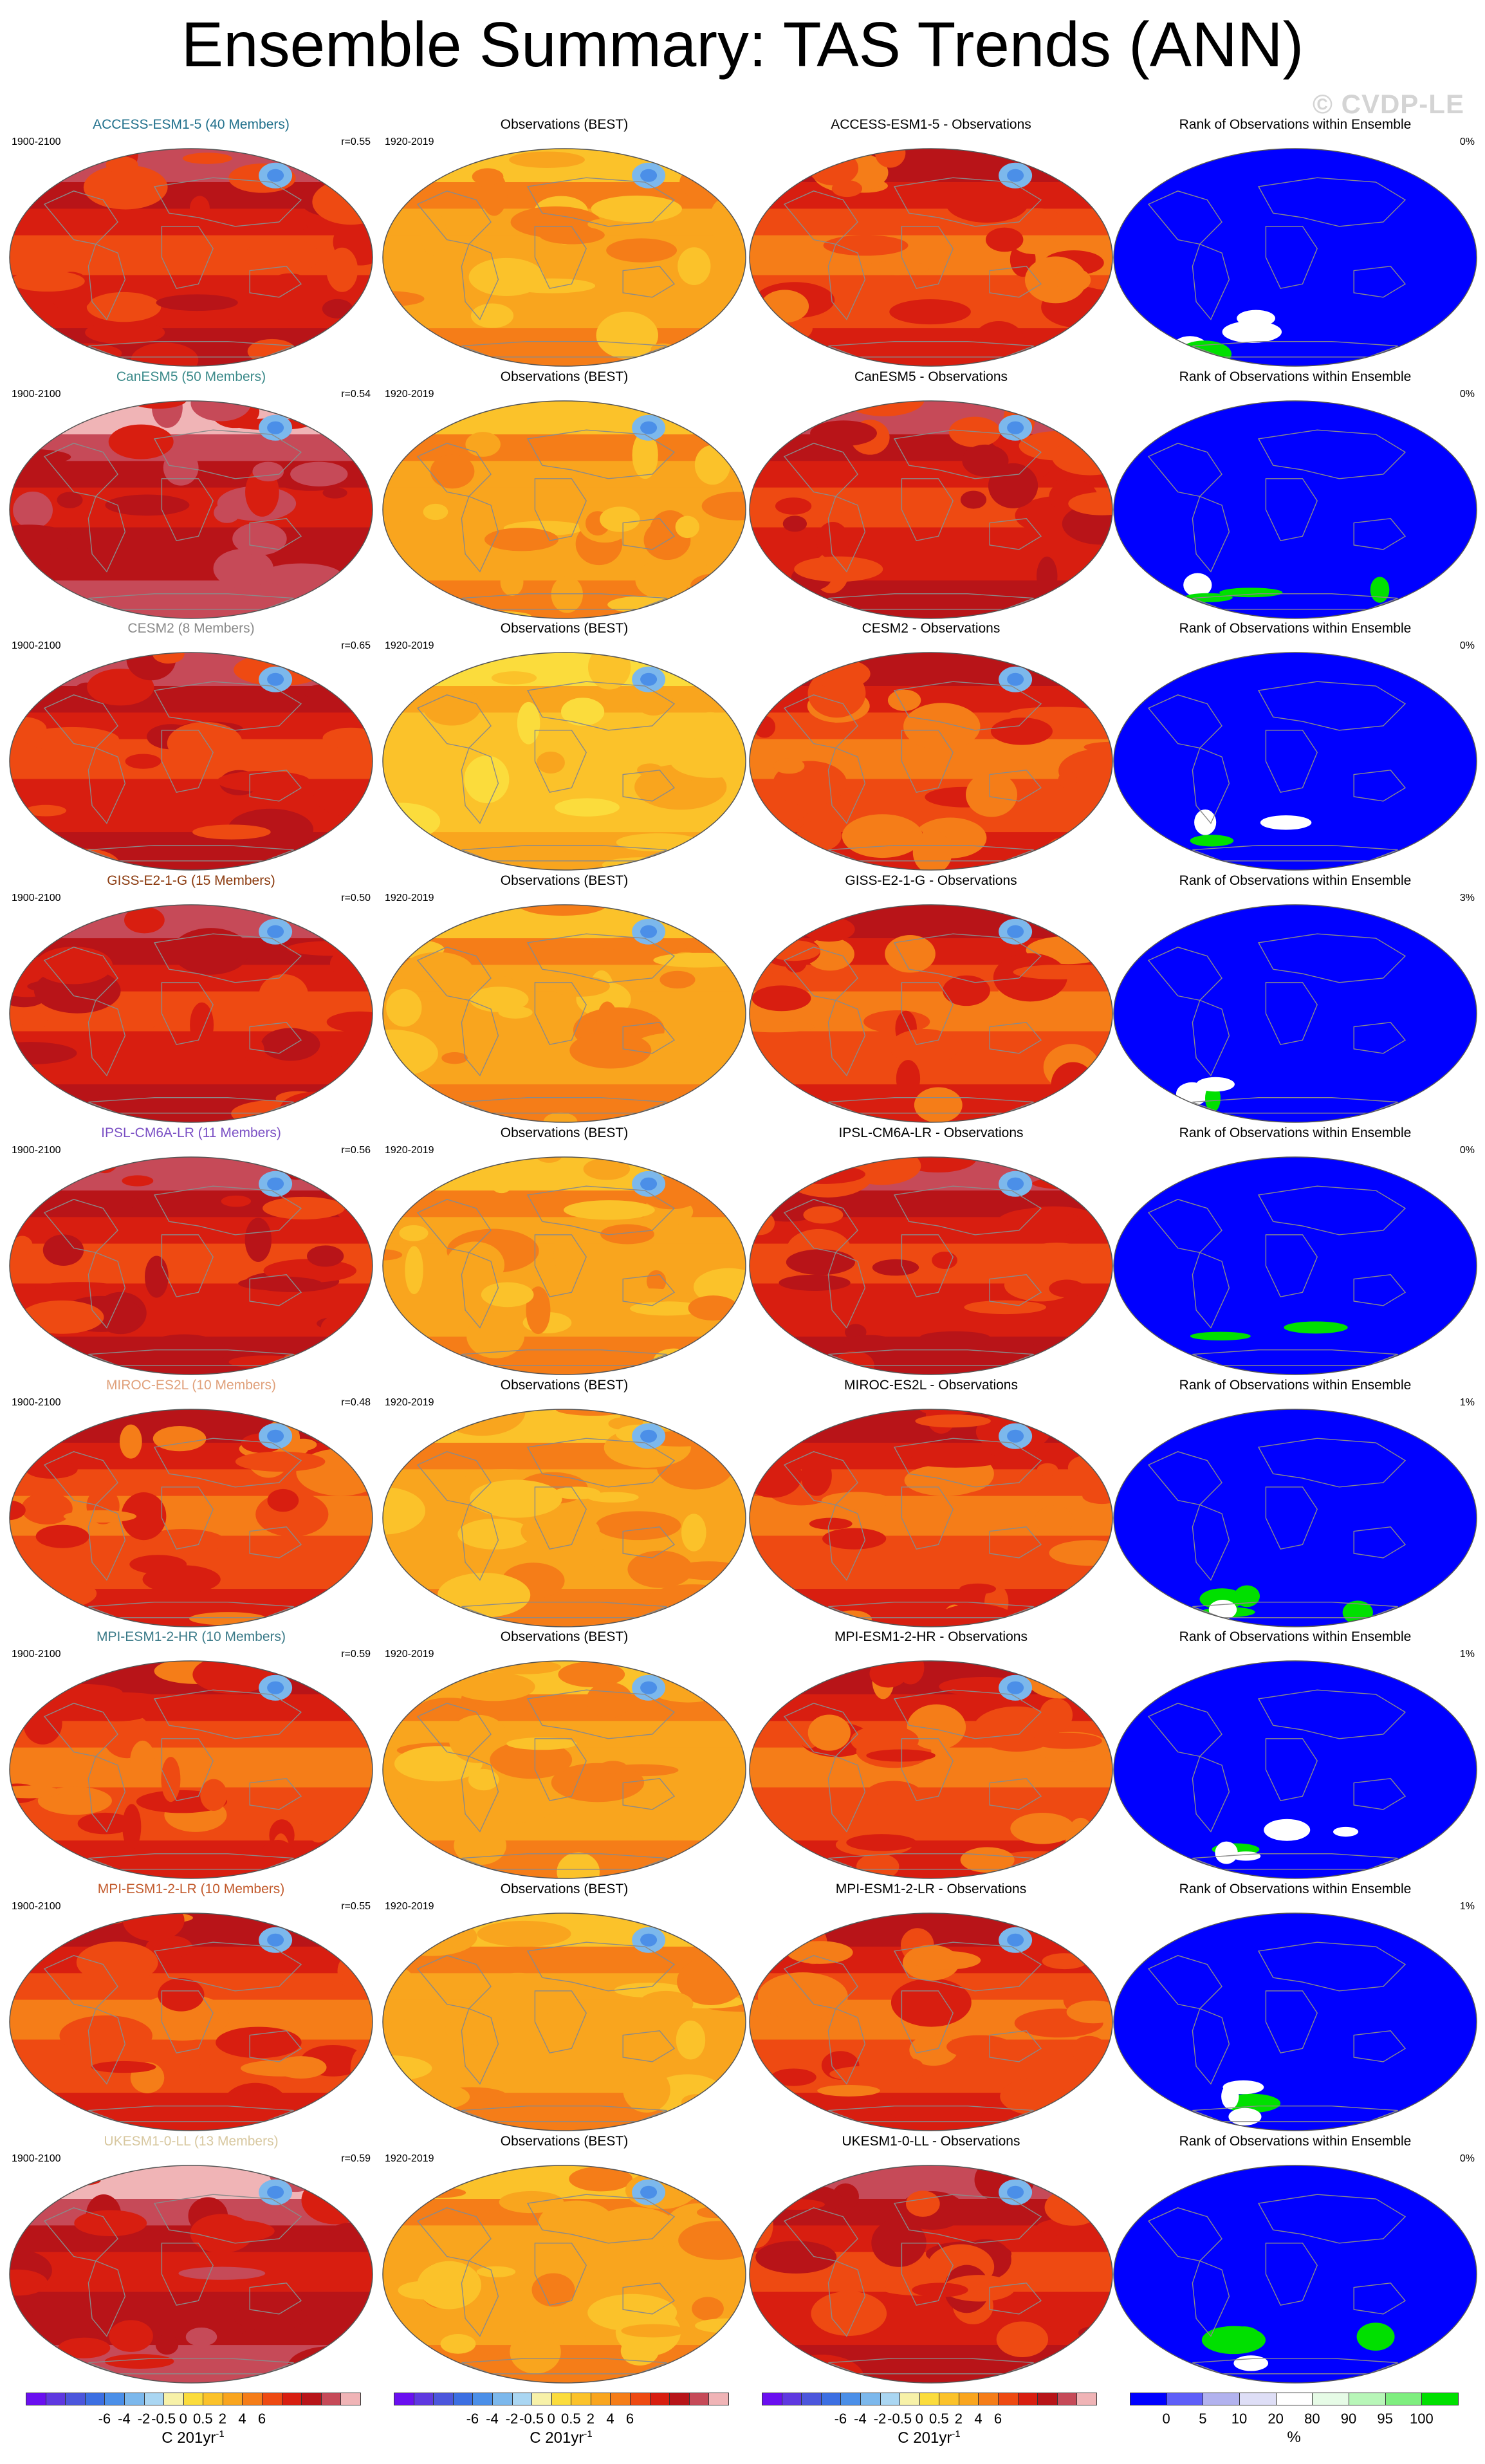 This screenshot has width=1485, height=2464. Describe the element at coordinates (191, 2264) in the screenshot. I see `panel-model: UKESM1-0-LL (13 Members) 1900-2100 r=0.59` at that location.